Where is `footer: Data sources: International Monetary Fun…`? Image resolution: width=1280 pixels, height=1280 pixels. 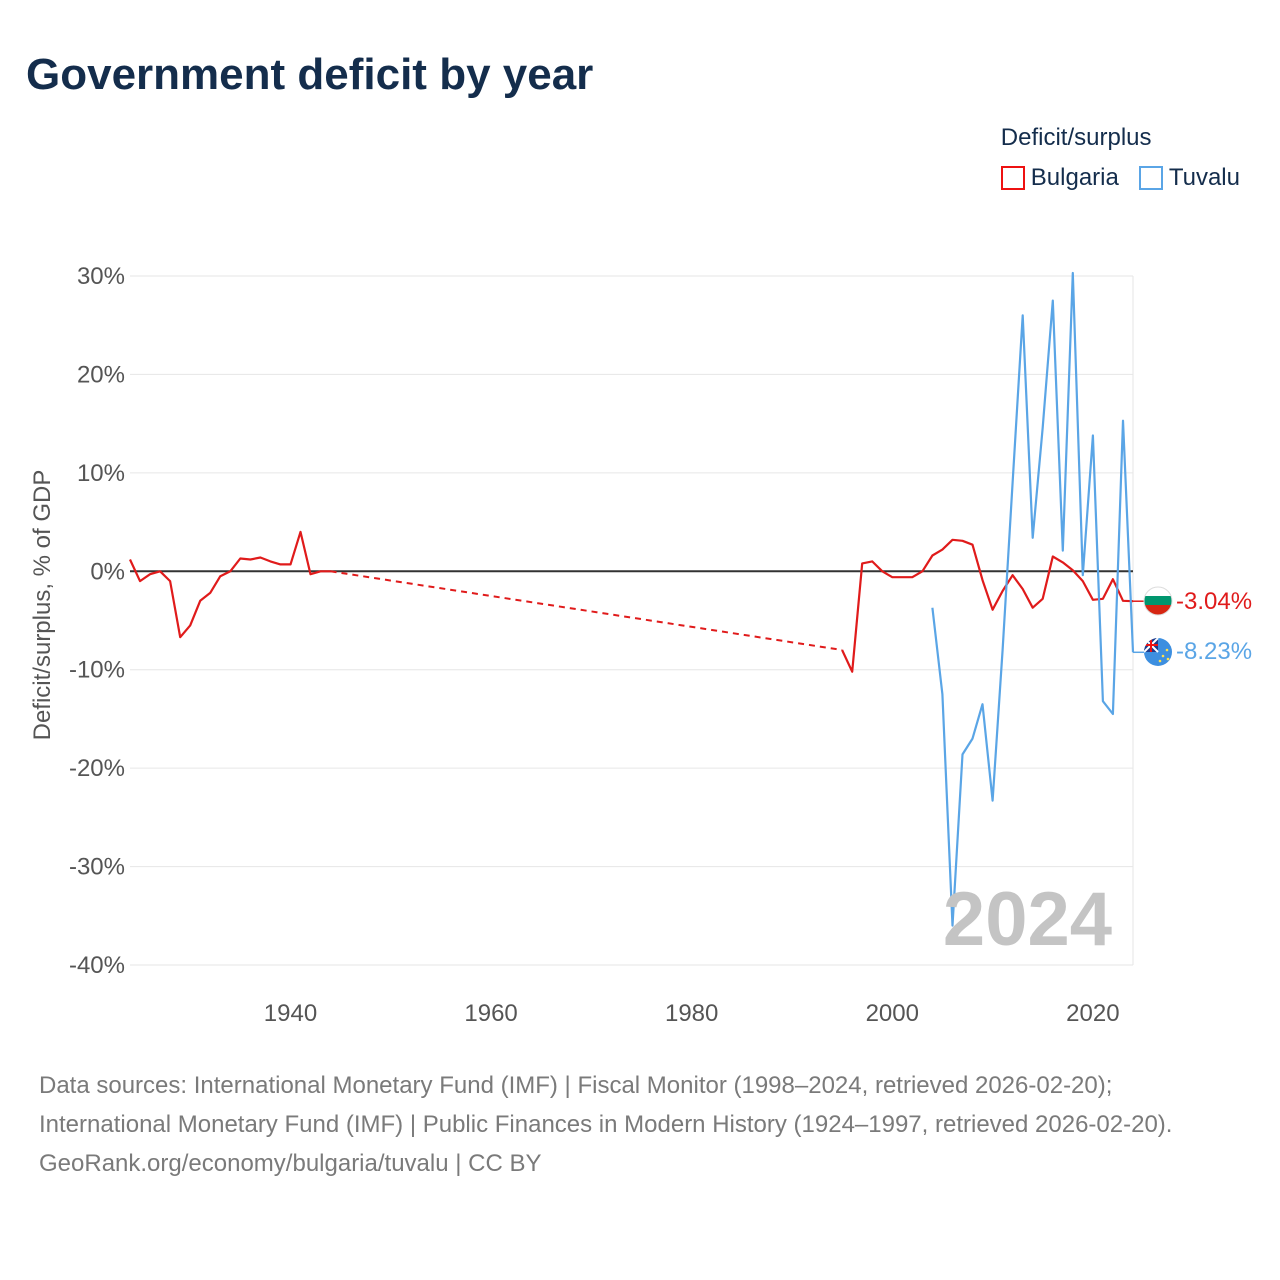 footer: Data sources: International Monetary Fun… is located at coordinates (639, 1124).